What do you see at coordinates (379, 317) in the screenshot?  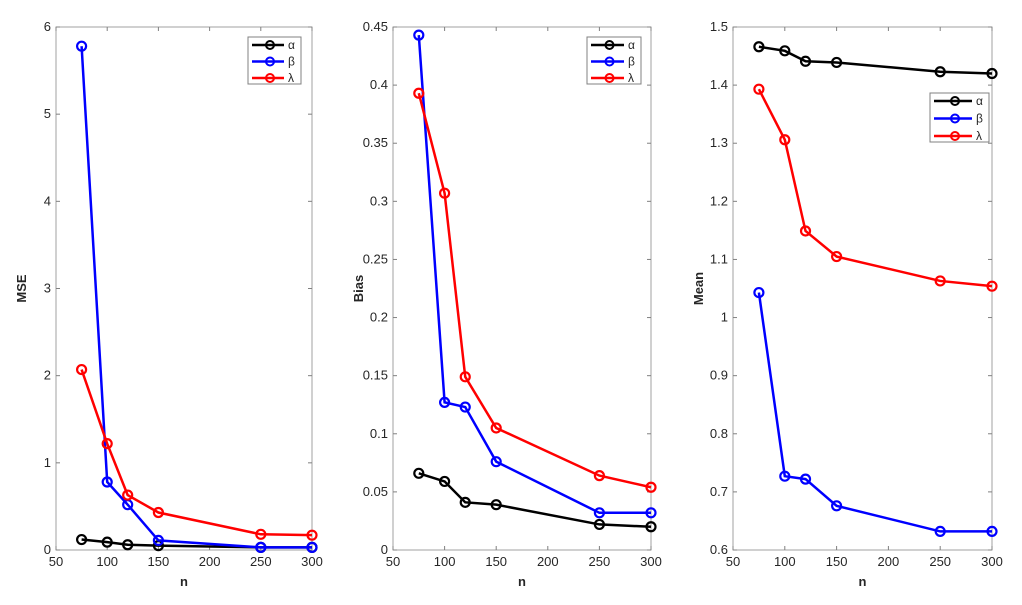 I see `y-tick-label: 0.2` at bounding box center [379, 317].